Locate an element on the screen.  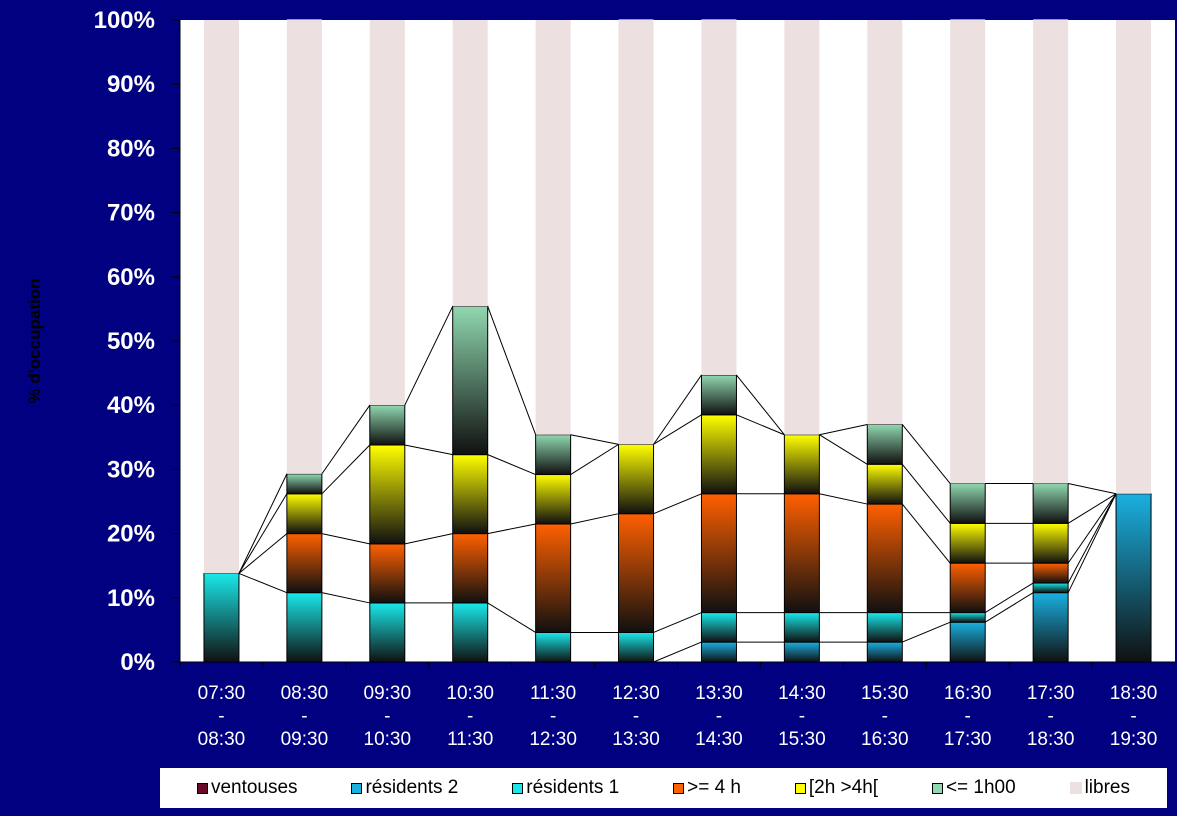
x-tick-label: 11:30 -12:30 is located at coordinates (553, 716).